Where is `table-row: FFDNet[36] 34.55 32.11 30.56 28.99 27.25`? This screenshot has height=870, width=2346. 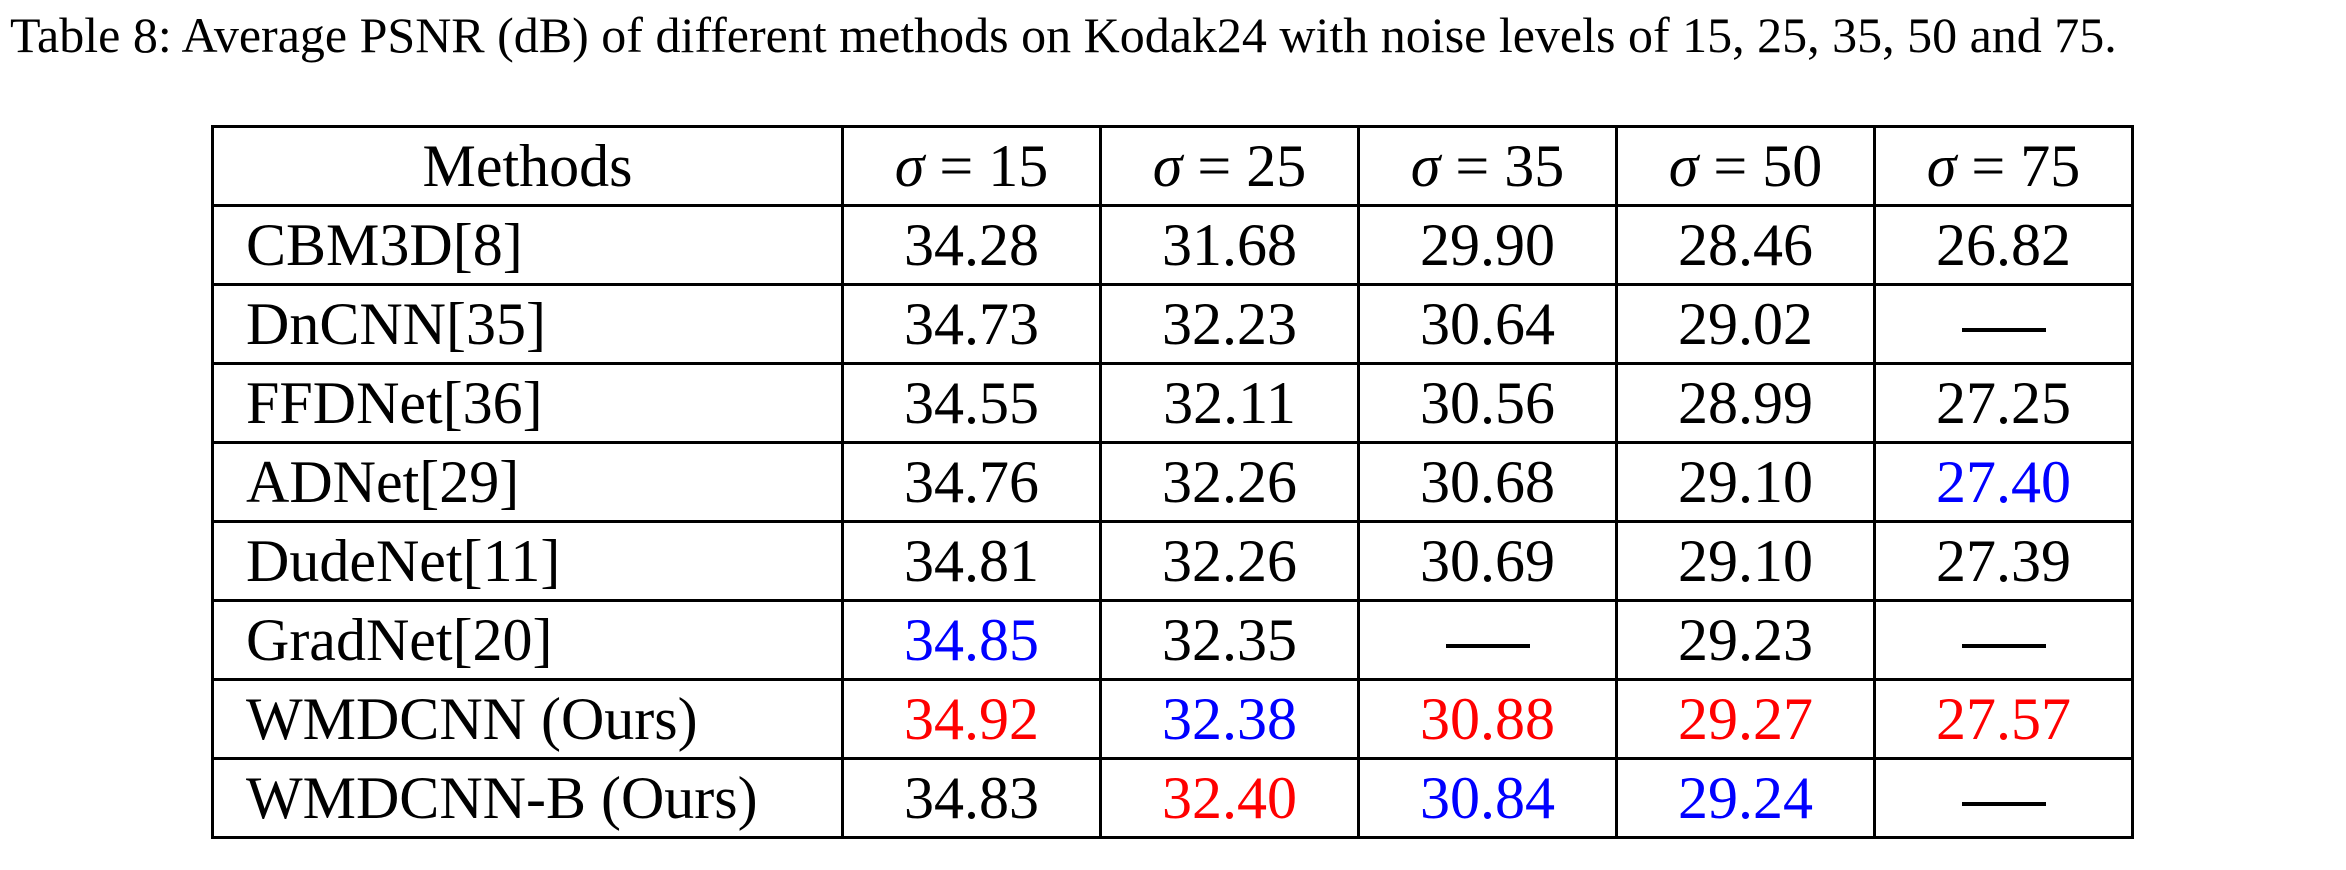 table-row: FFDNet[36] 34.55 32.11 30.56 28.99 27.25 is located at coordinates (1172, 403).